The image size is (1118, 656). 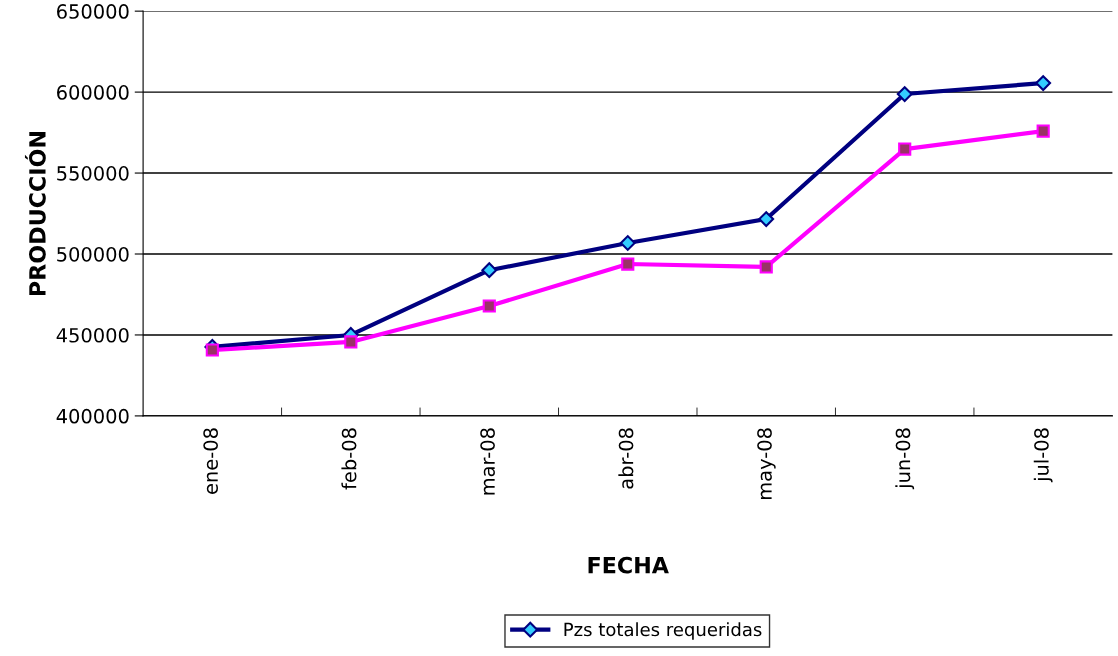 I want to click on x-tick-label: jun-08, so click(x=905, y=459).